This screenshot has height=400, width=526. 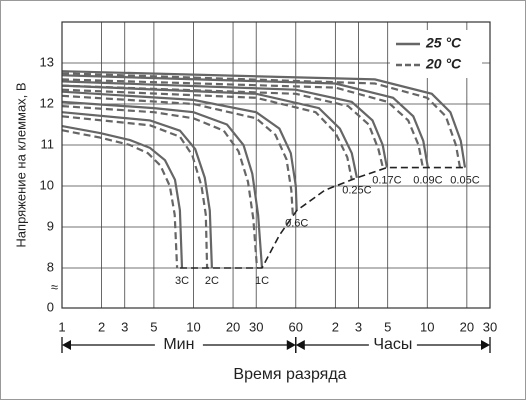 I want to click on curve-label: 0.6C, so click(x=296, y=224).